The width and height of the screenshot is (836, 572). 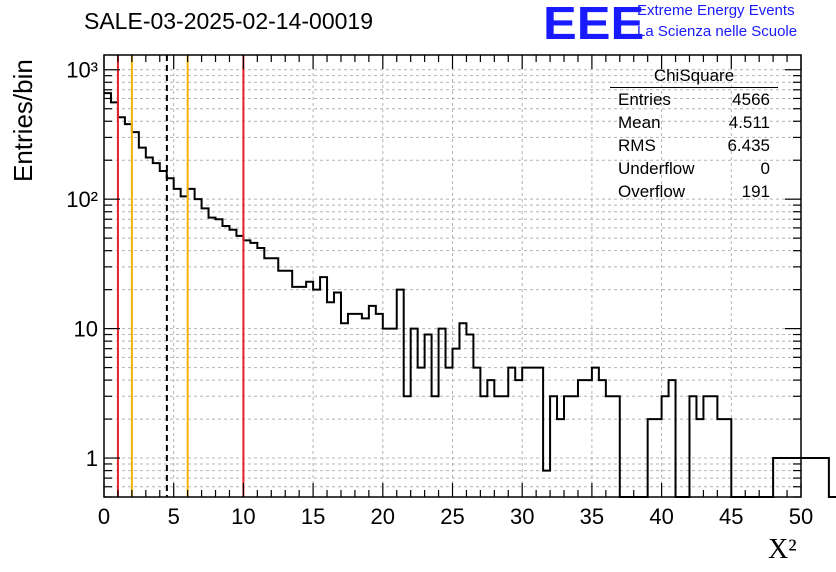 I want to click on stats-value: 0, so click(x=765, y=168).